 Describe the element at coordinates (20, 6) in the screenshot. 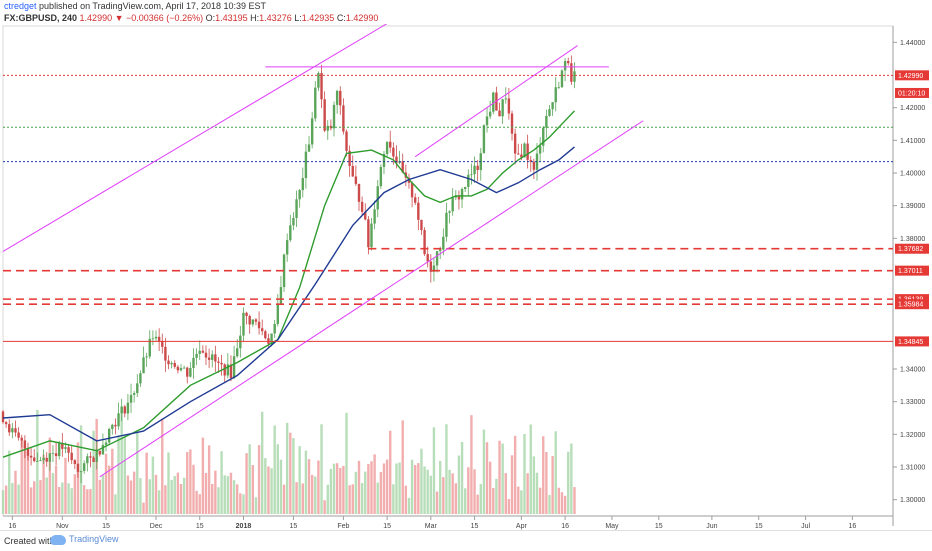

I see `author-link: ctredget` at that location.